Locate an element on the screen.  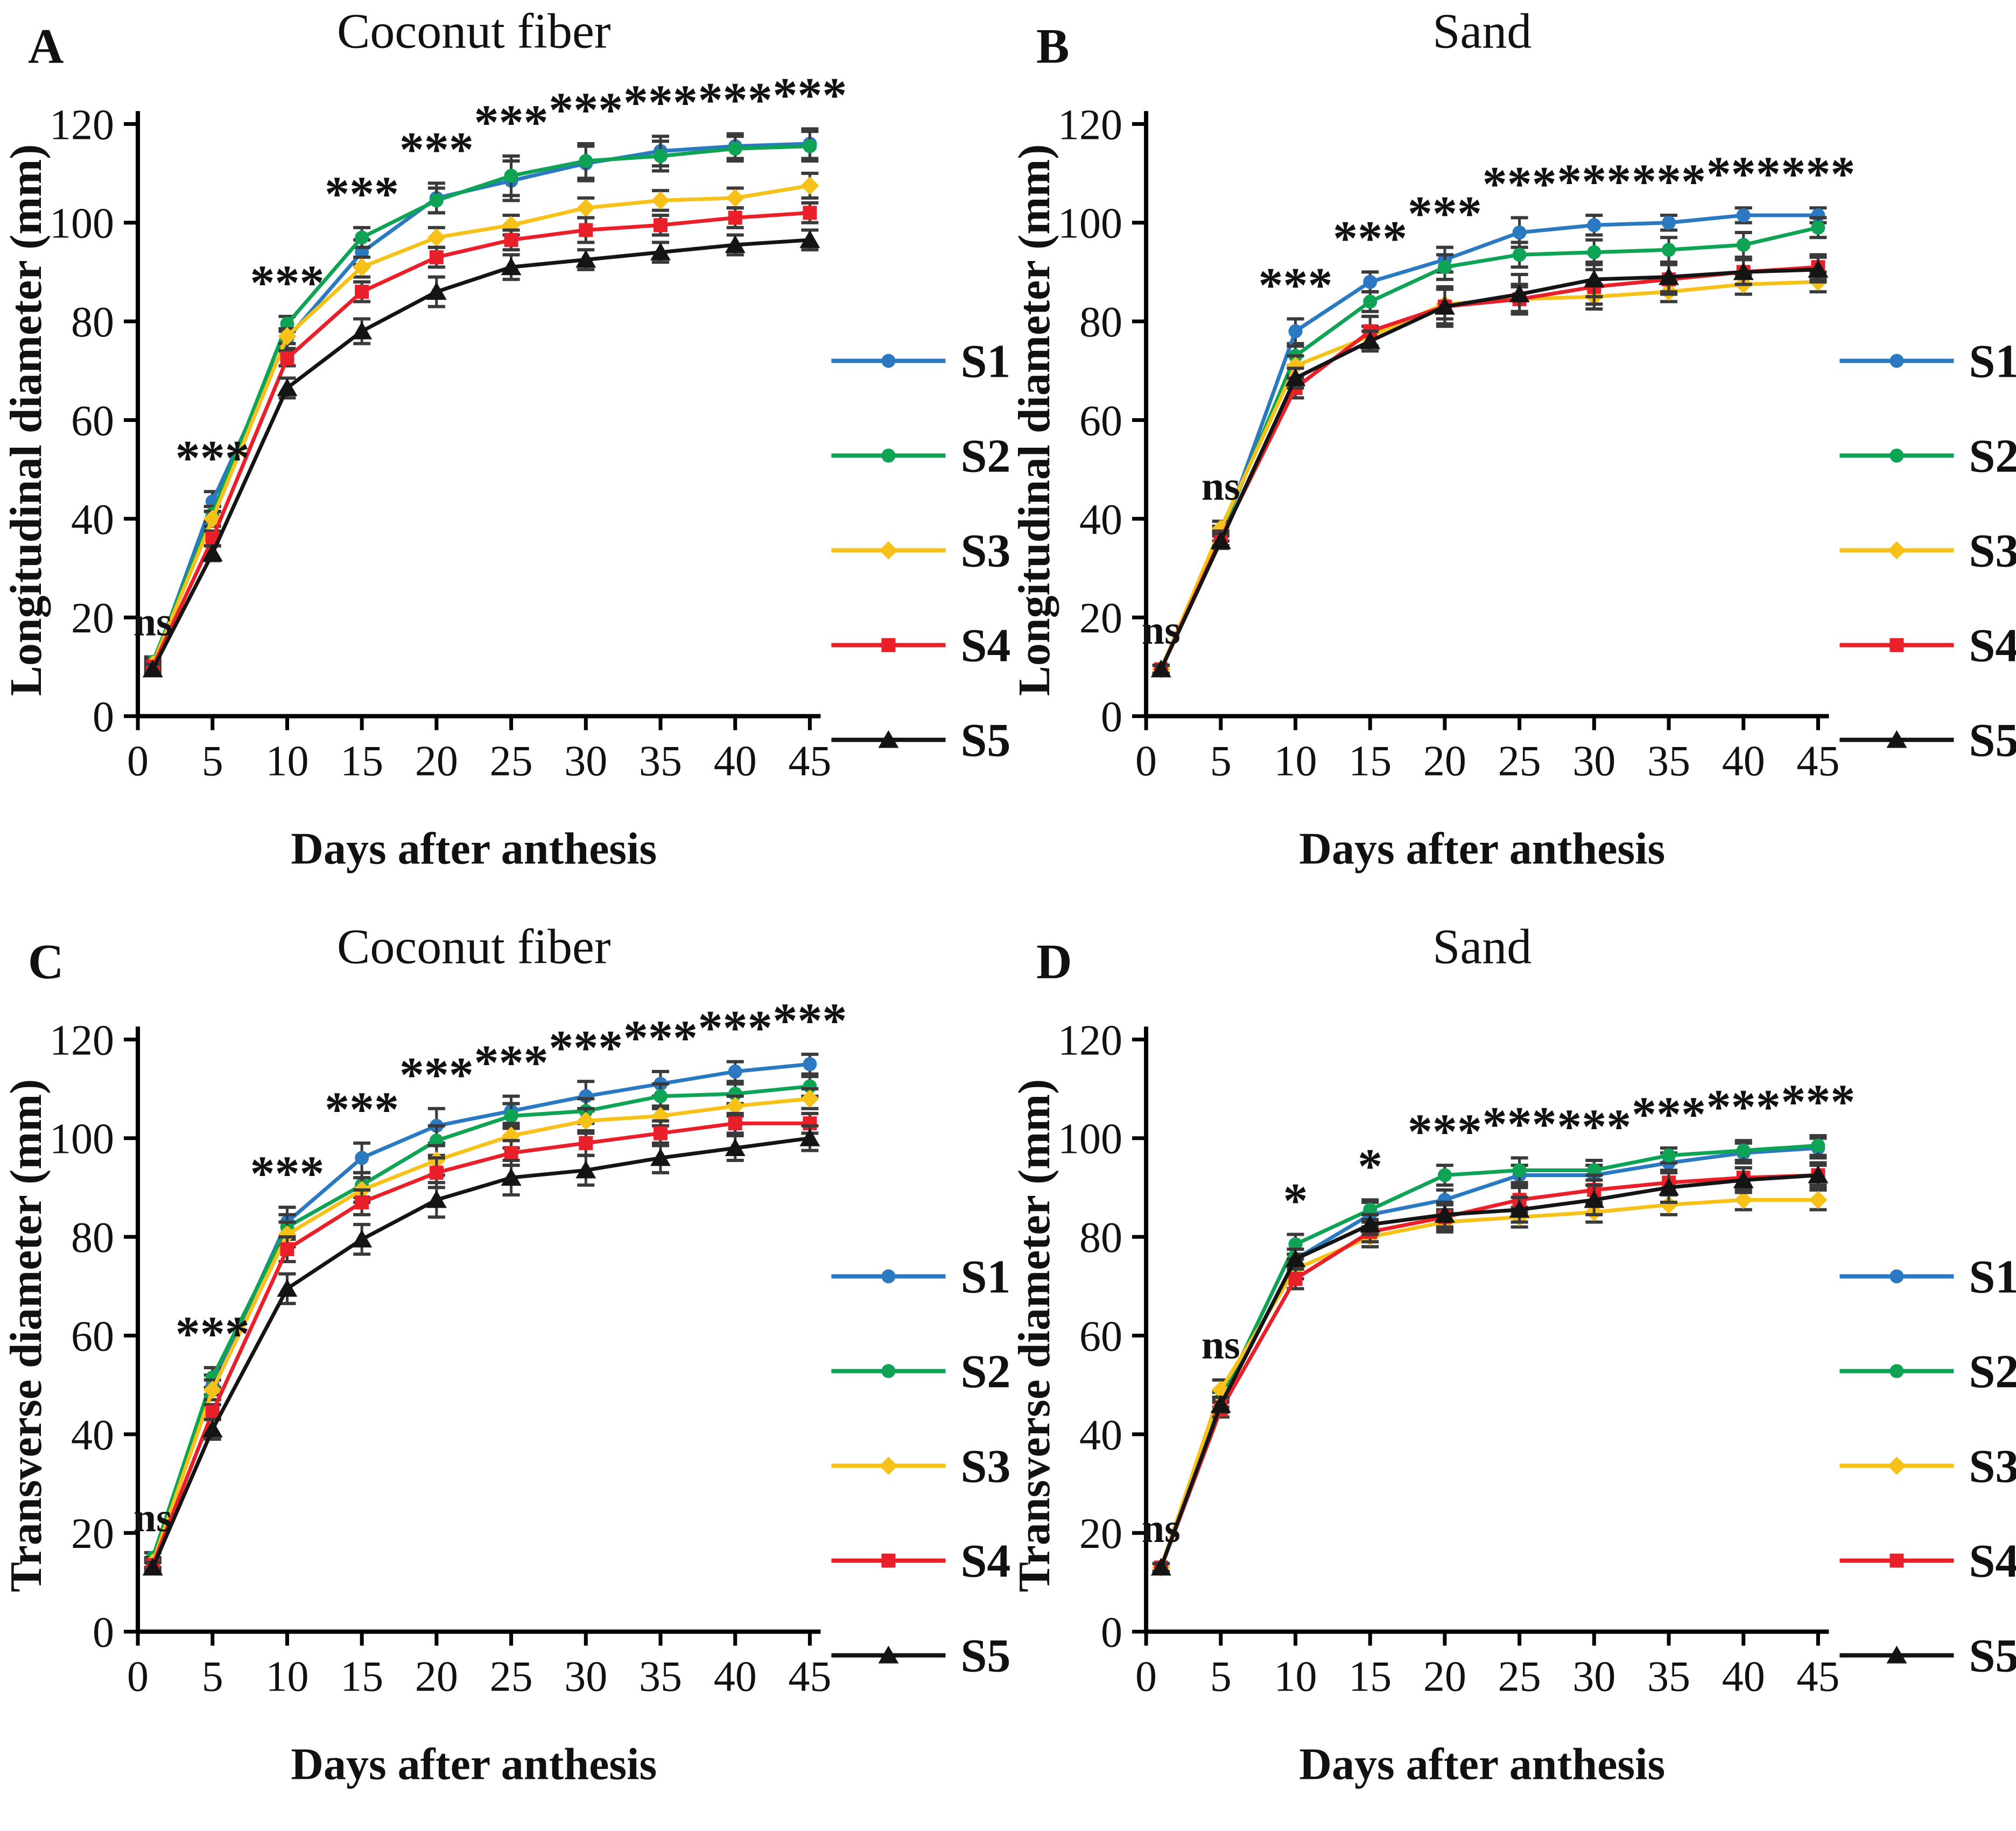
panel-letter: D is located at coordinates (1054, 961).